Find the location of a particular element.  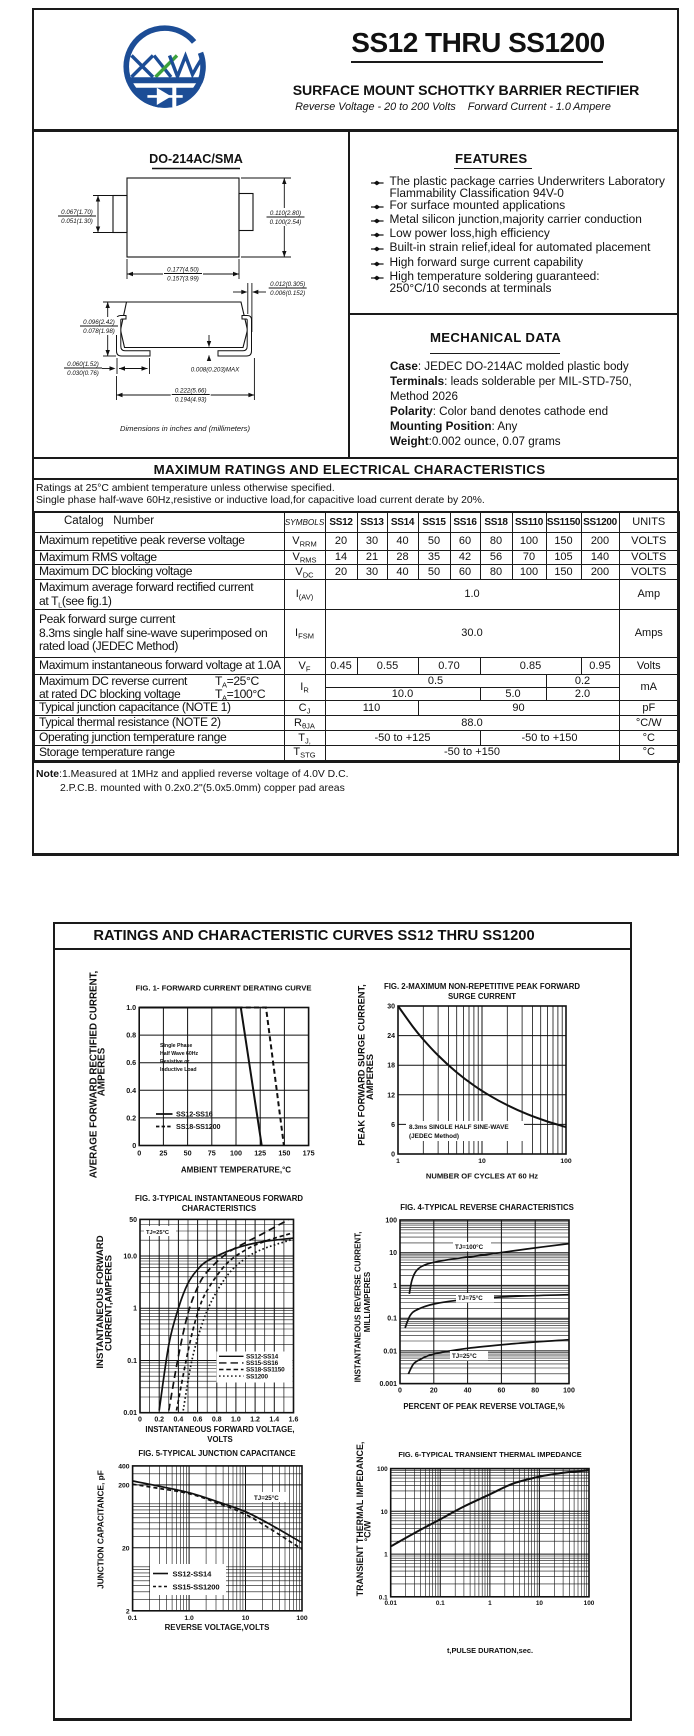

svg-text: 0.4 is located at coordinates (179, 1420).